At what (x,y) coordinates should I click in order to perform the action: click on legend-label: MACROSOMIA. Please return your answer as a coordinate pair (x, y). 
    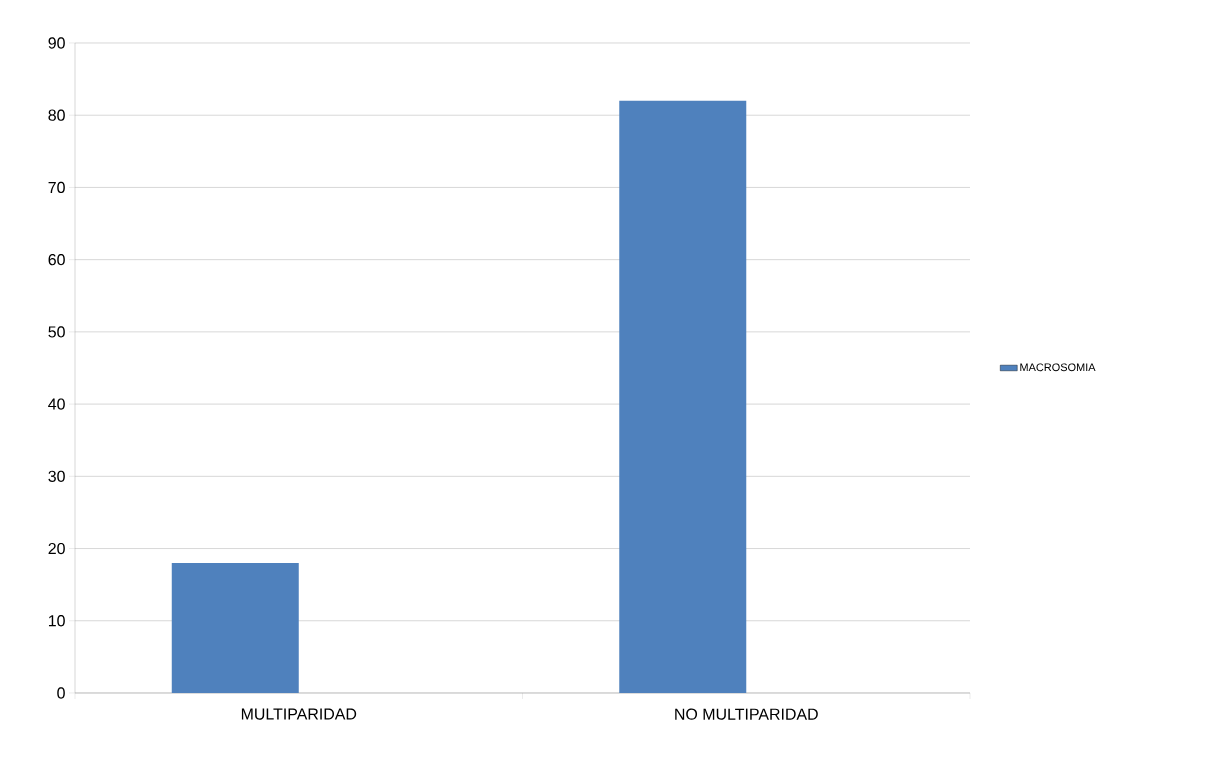
    Looking at the image, I should click on (1058, 367).